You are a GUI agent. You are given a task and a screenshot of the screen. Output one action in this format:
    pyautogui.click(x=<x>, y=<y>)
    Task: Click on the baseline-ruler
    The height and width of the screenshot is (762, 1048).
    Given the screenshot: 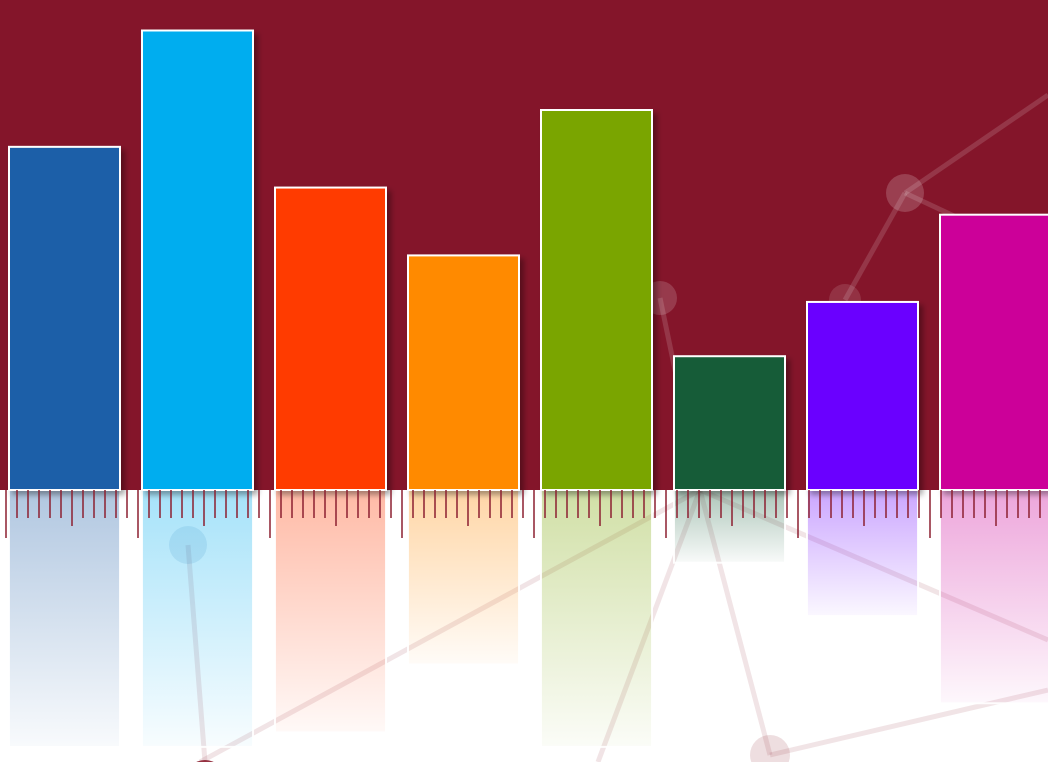 What is the action you would take?
    pyautogui.click(x=523, y=514)
    